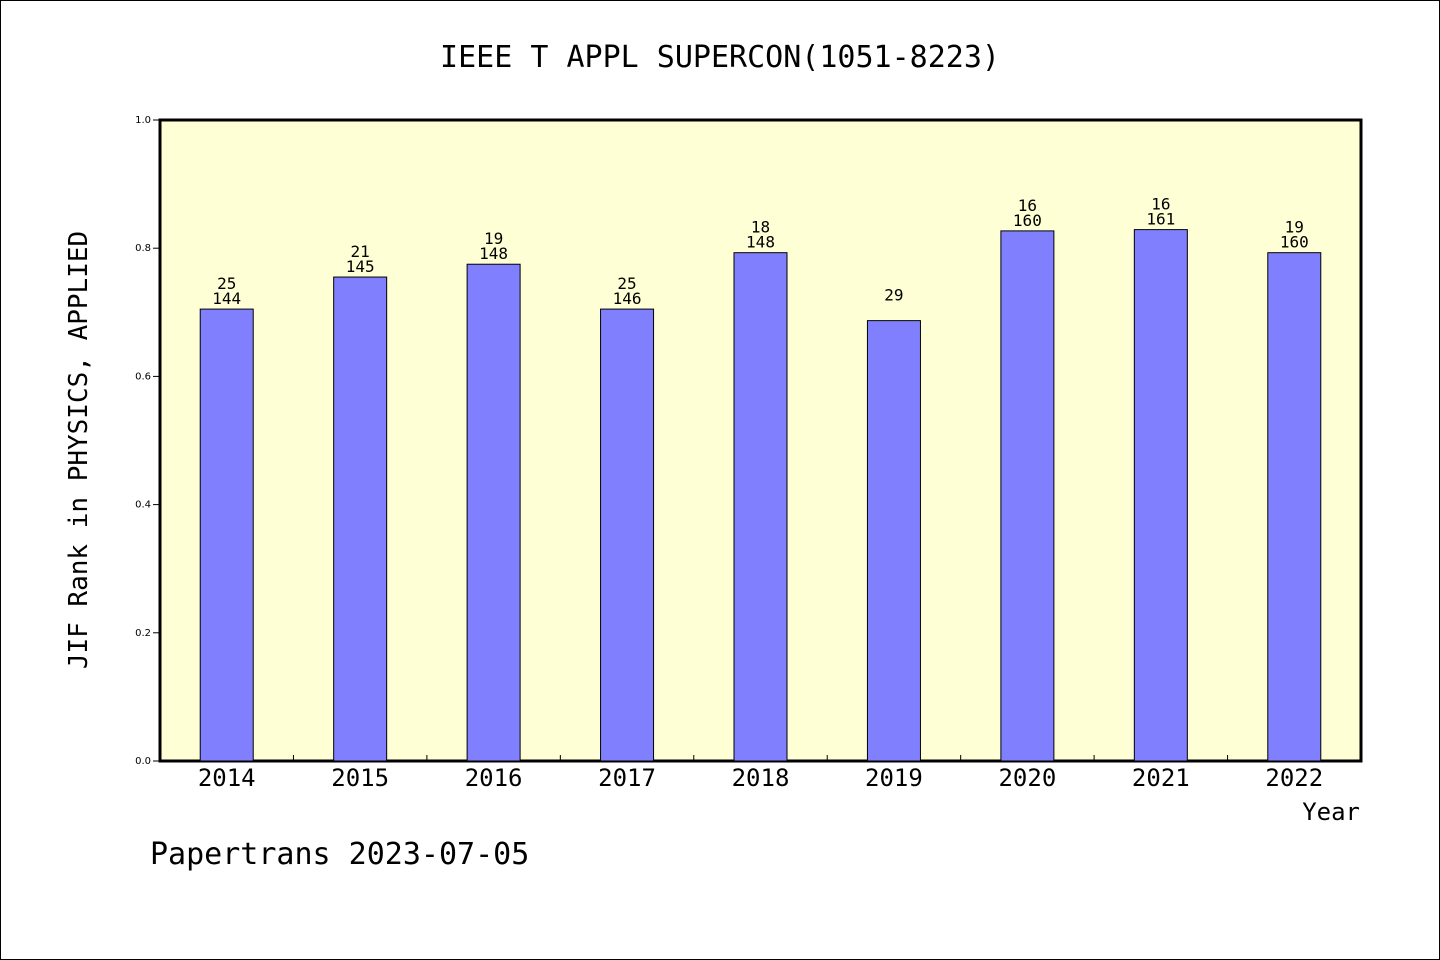  What do you see at coordinates (147, 441) in the screenshot?
I see `y-axis: 0.0 0.2 0.4 0.6 0.8 1.0` at bounding box center [147, 441].